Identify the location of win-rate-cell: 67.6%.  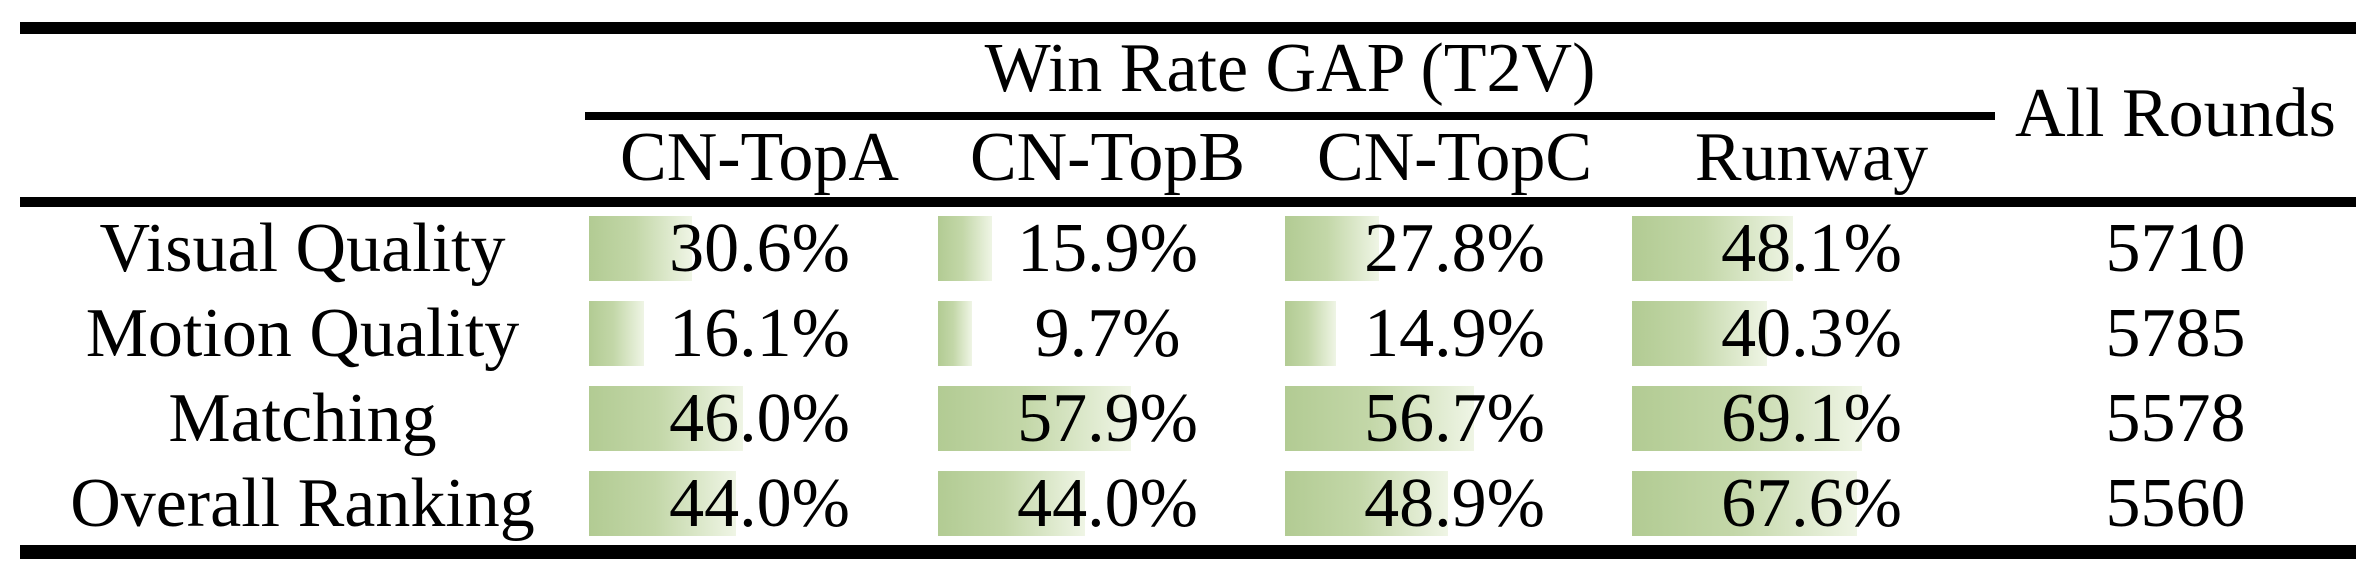
(1811, 503).